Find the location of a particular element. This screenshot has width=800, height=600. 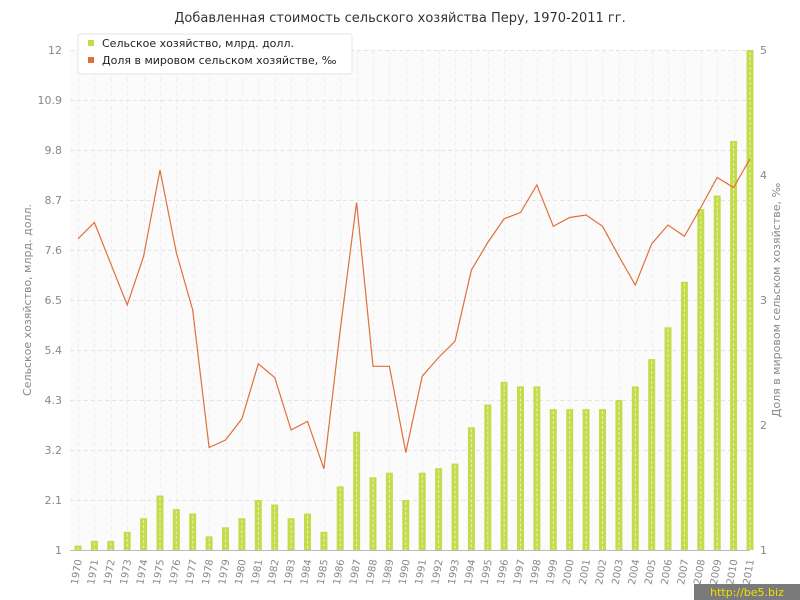

y-tick-label-left: 7.6 is located at coordinates (54, 250).